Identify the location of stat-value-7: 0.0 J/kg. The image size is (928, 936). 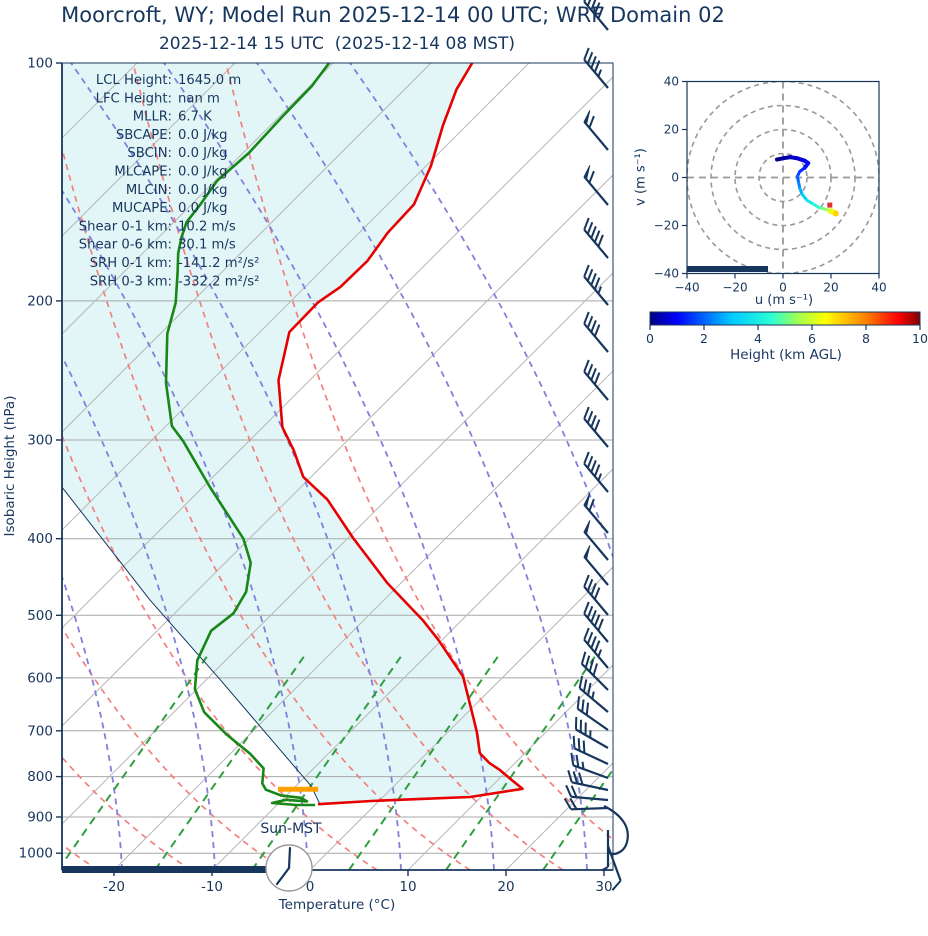
(203, 208).